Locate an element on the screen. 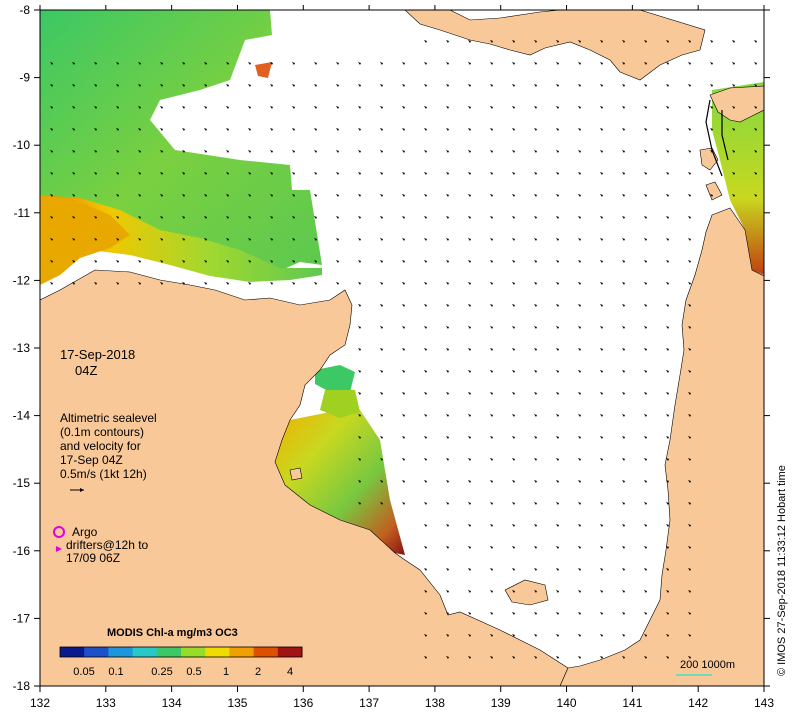 This screenshot has width=792, height=716. x-tick-label: 143 is located at coordinates (764, 703).